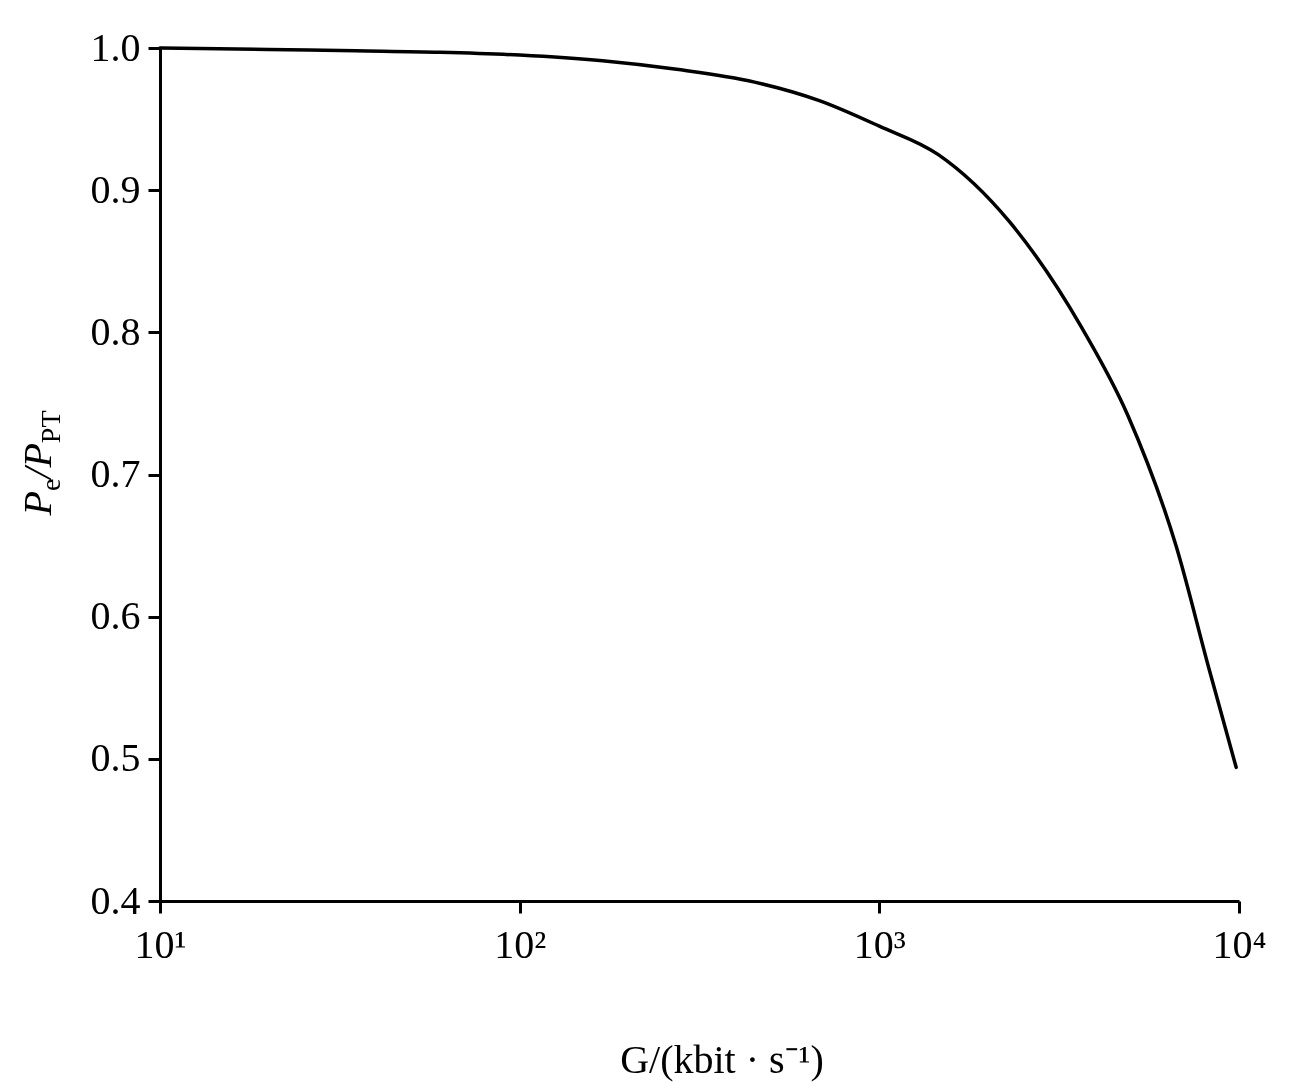  What do you see at coordinates (160, 944) in the screenshot?
I see `x-tick-label: 10¹` at bounding box center [160, 944].